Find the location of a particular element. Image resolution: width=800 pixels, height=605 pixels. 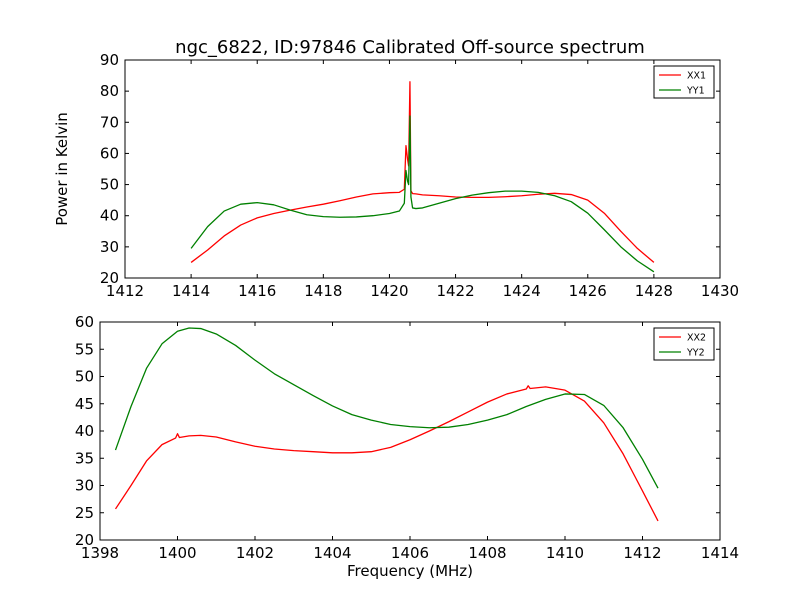

x-tick-label: 1428 is located at coordinates (654, 291).